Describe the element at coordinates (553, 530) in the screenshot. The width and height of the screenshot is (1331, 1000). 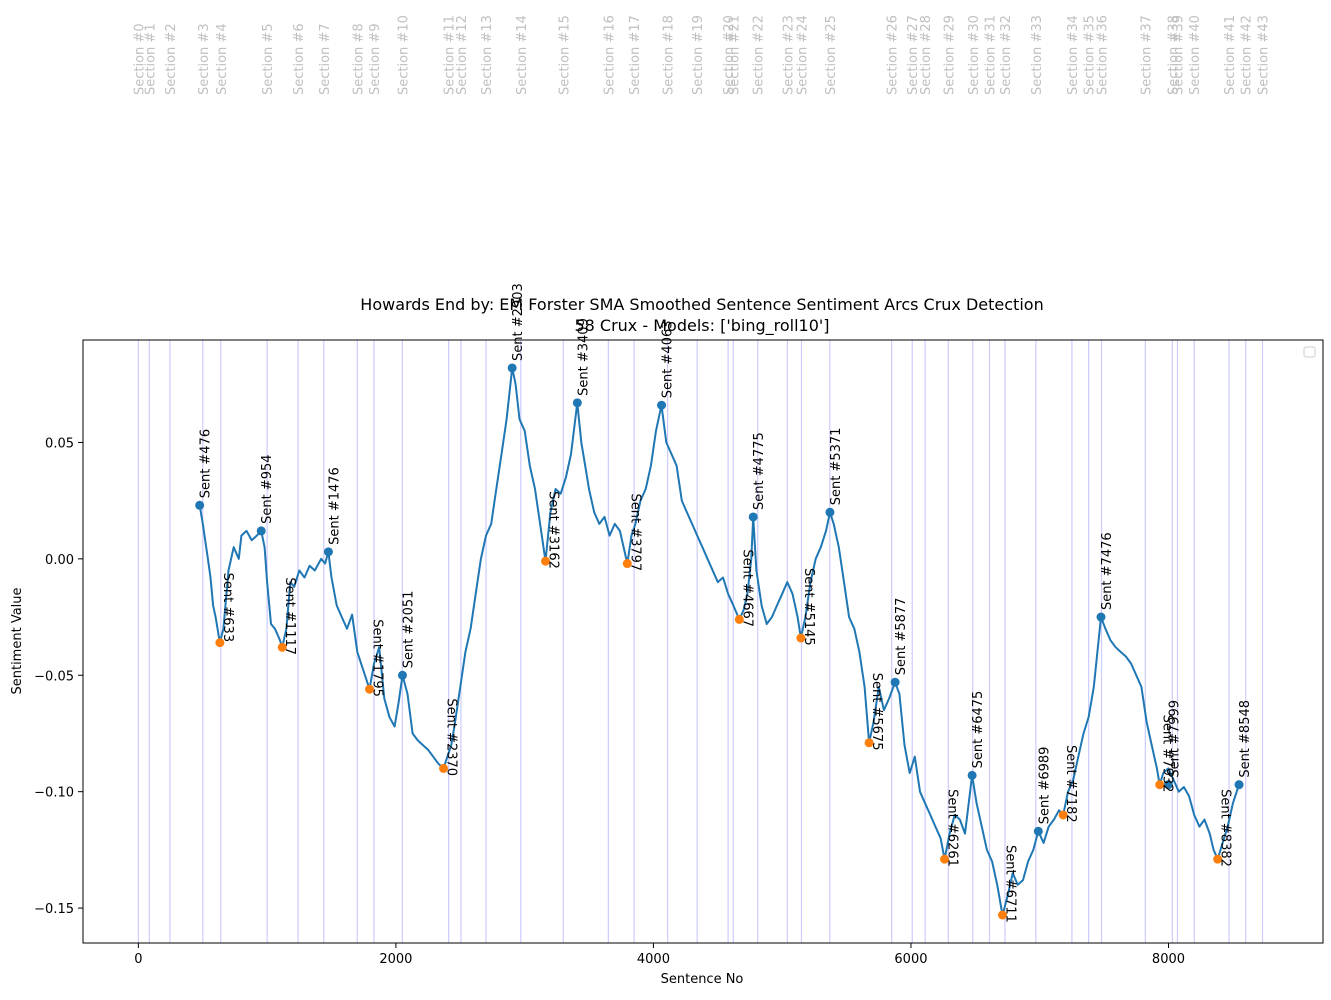
I see `crux-valley-label: Sent #3162` at that location.